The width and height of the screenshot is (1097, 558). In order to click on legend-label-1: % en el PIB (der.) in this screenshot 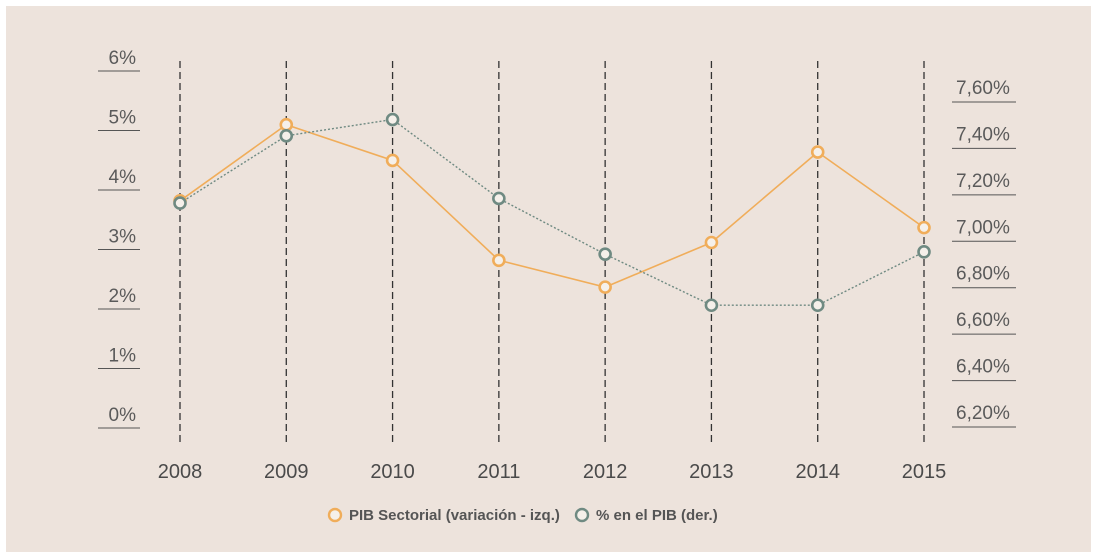, I will do `click(657, 515)`.